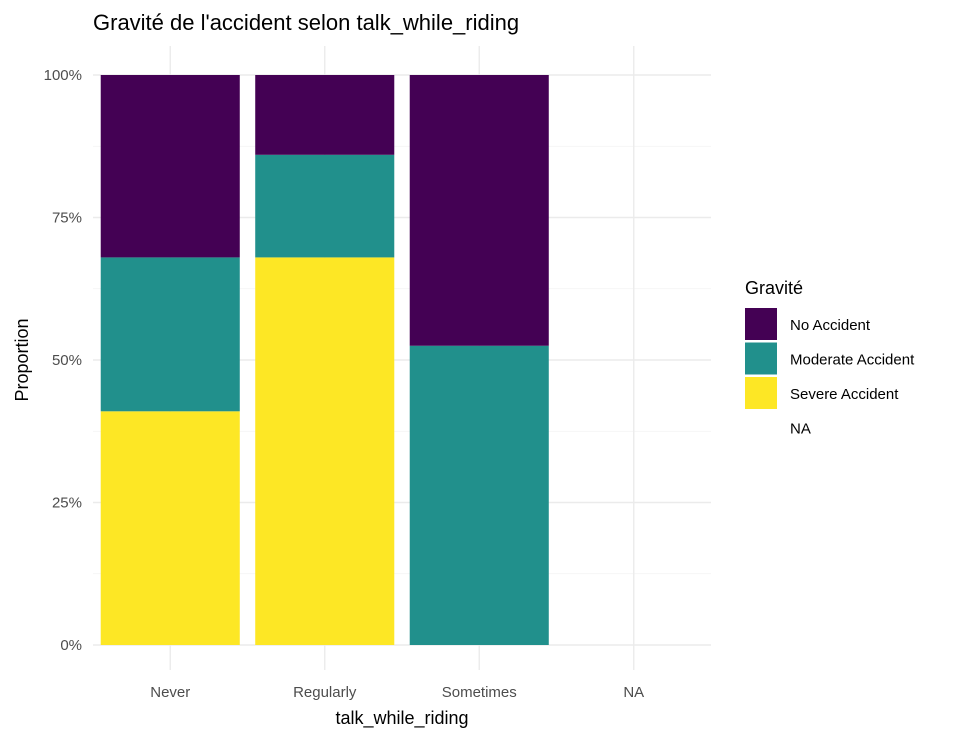  I want to click on bar-never-severe-accident, so click(170, 528).